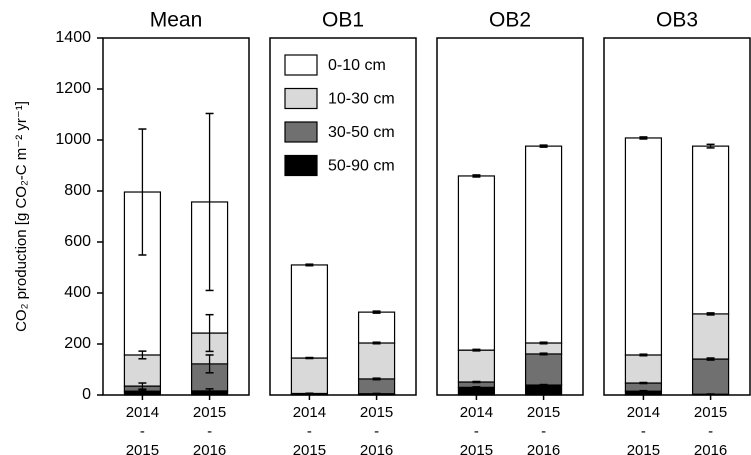 The width and height of the screenshot is (751, 455). Describe the element at coordinates (77, 190) in the screenshot. I see `y-tick-label: 800` at that location.